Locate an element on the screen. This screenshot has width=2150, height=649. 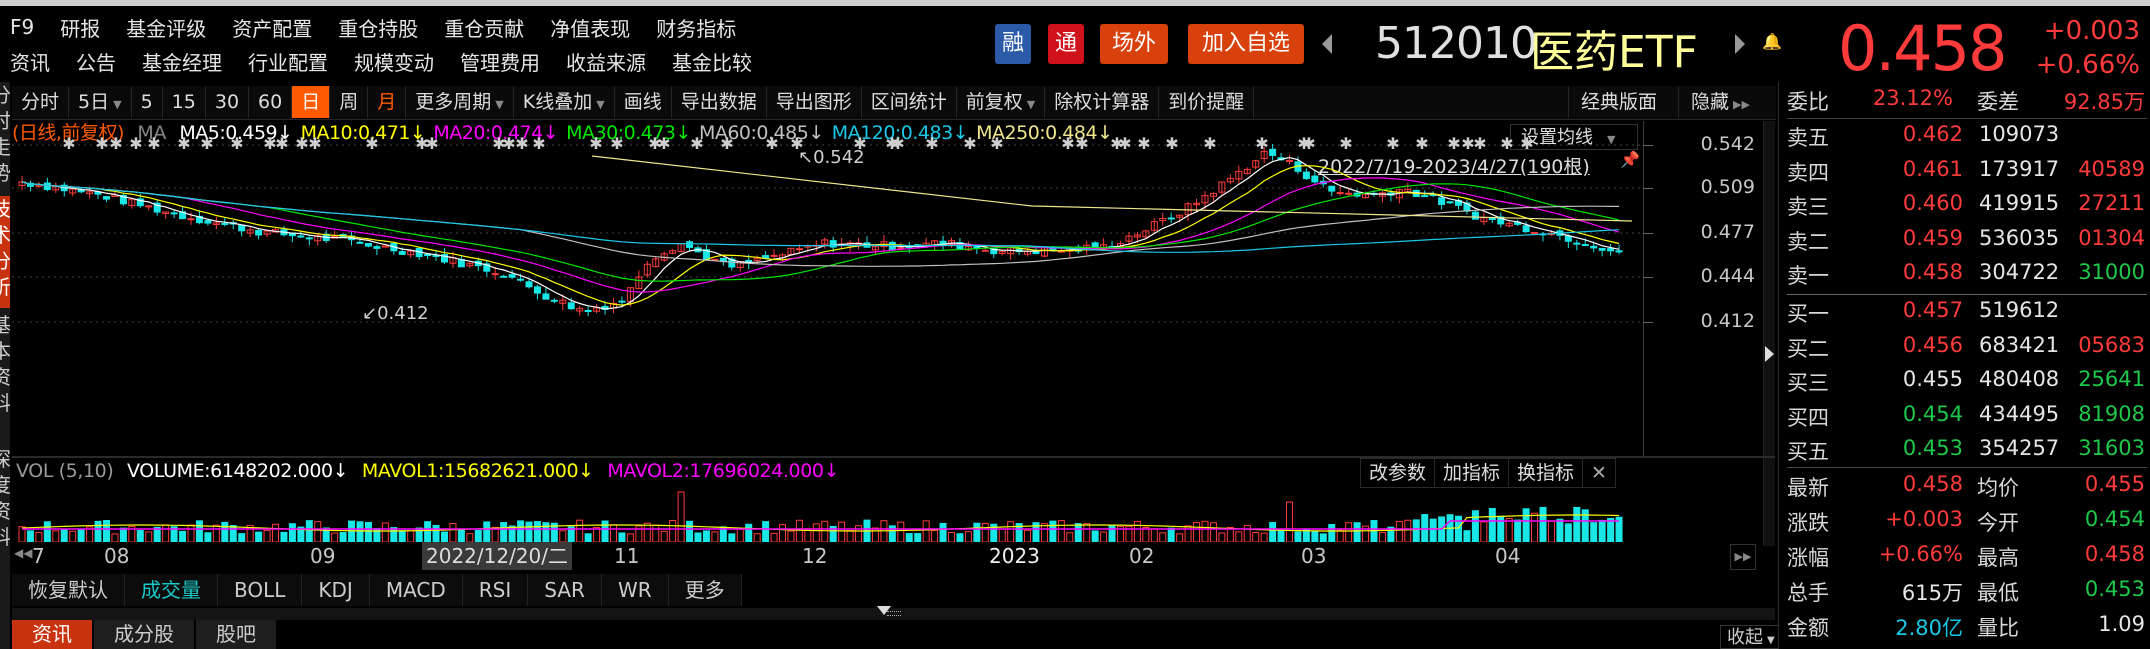
toolbar-item: 15 is located at coordinates (184, 102).